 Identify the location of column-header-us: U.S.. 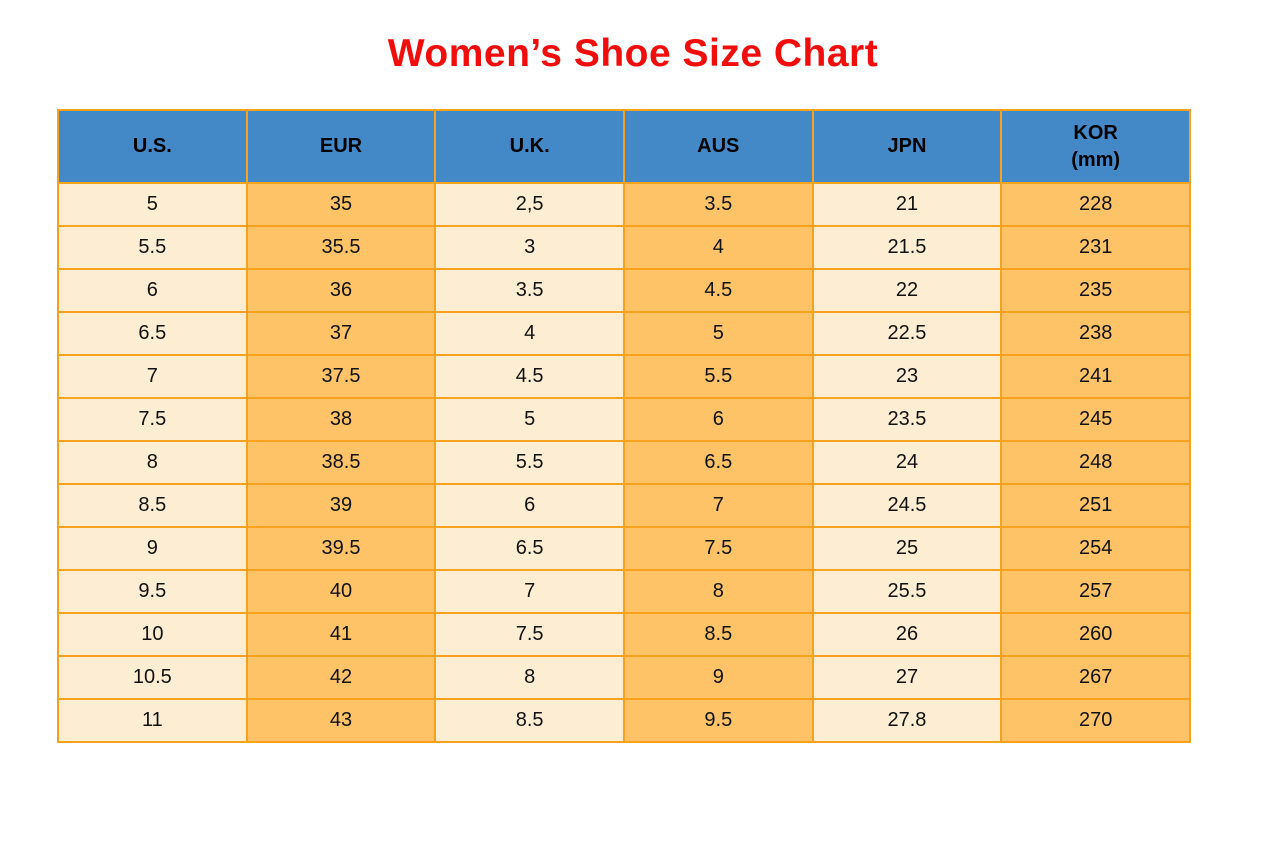
(152, 146).